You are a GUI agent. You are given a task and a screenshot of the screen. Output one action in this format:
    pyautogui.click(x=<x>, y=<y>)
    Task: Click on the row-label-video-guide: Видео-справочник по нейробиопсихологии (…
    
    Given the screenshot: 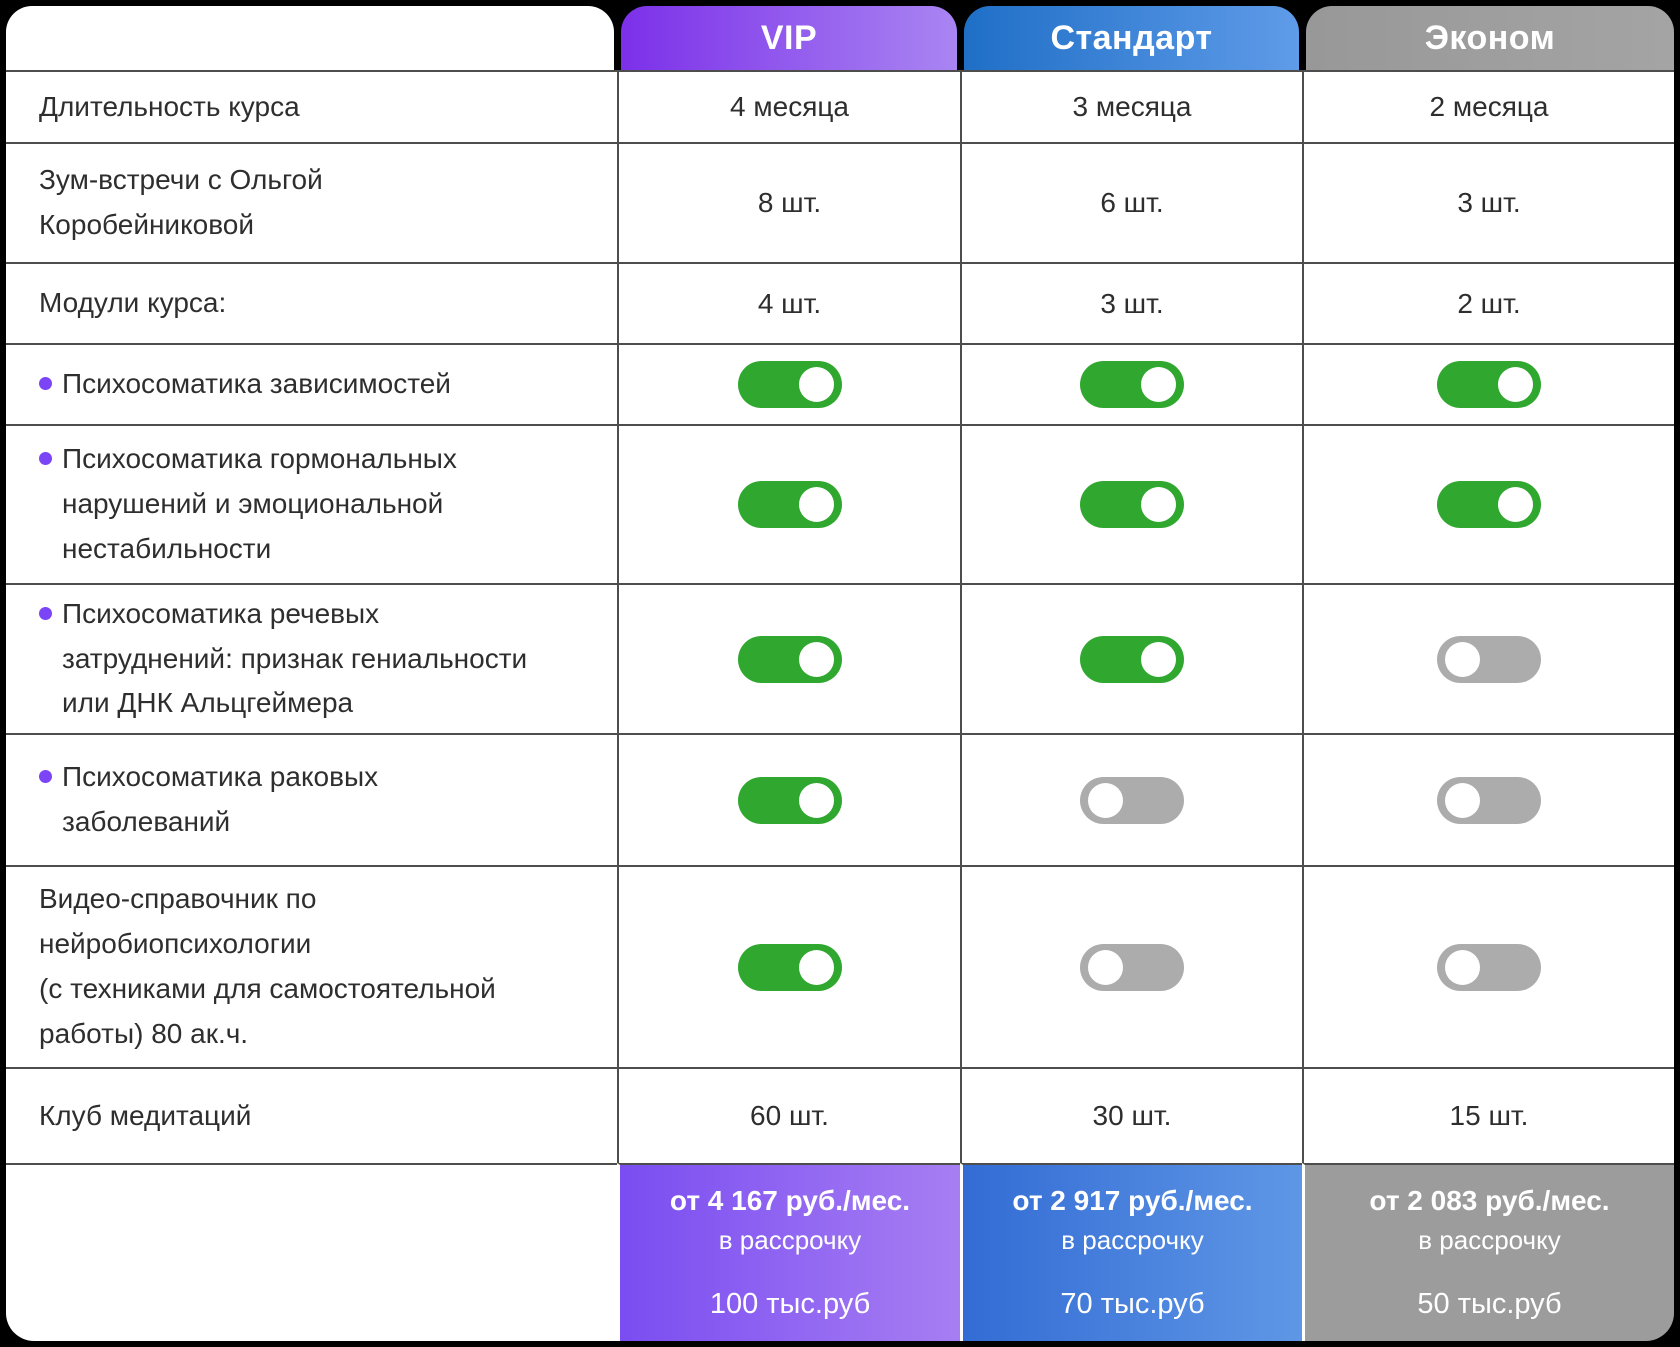 What is the action you would take?
    pyautogui.click(x=311, y=966)
    